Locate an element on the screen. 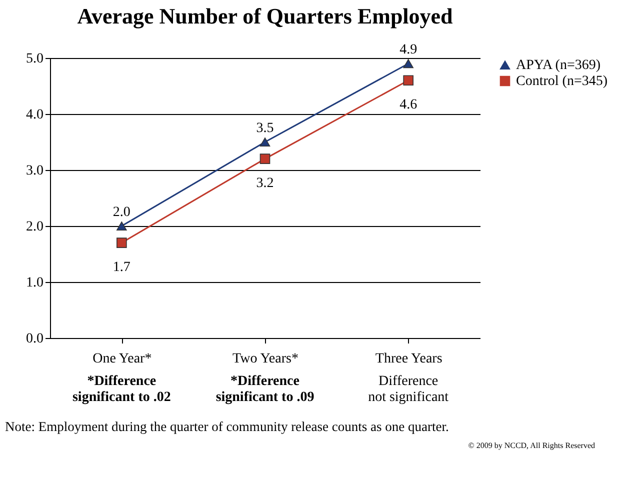 The width and height of the screenshot is (642, 491). data-label: 2.0 is located at coordinates (121, 212).